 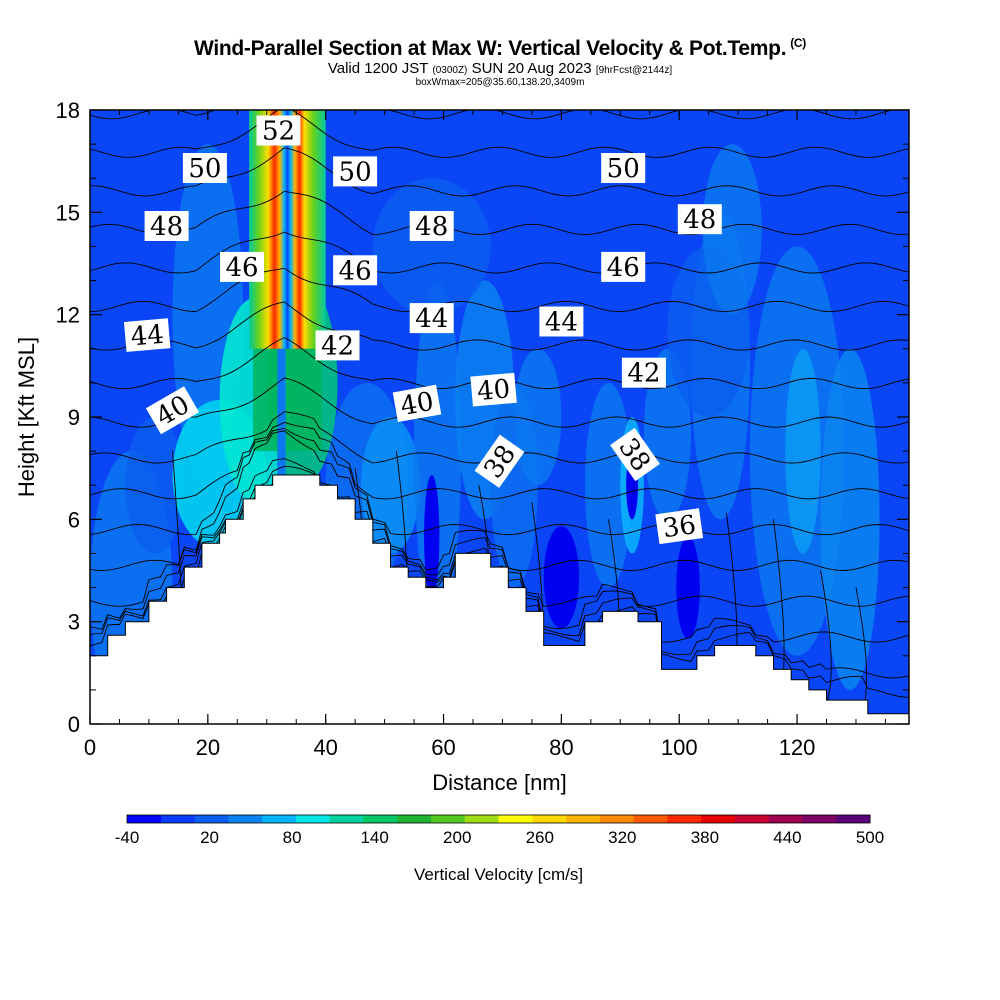 I want to click on contour-label-text: 40, so click(x=494, y=390).